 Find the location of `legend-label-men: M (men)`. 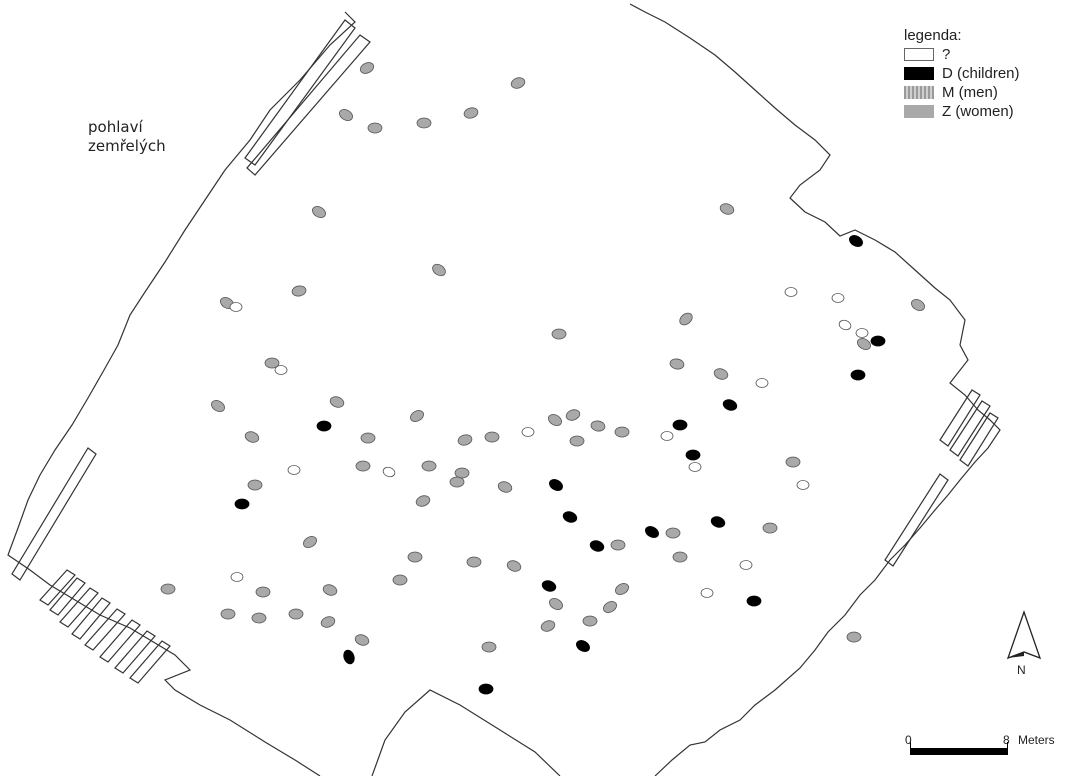

legend-label-men: M (men) is located at coordinates (970, 92).